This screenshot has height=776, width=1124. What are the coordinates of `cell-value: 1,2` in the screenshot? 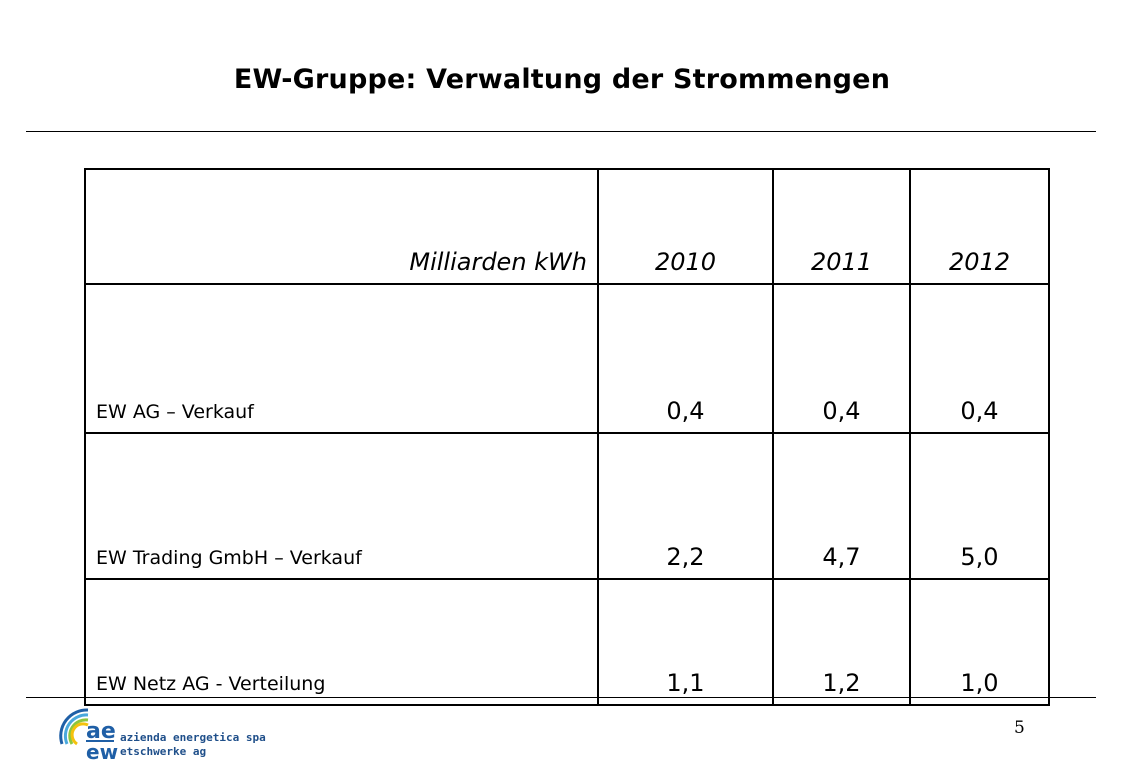 It's located at (841, 642).